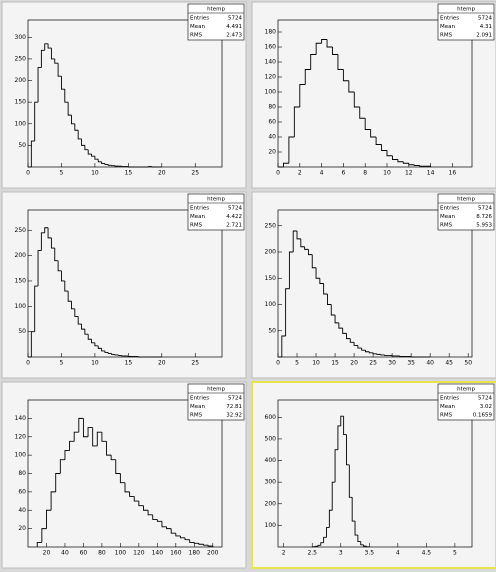 This screenshot has width=496, height=572. What do you see at coordinates (139, 553) in the screenshot?
I see `x-tick-label: 120` at bounding box center [139, 553].